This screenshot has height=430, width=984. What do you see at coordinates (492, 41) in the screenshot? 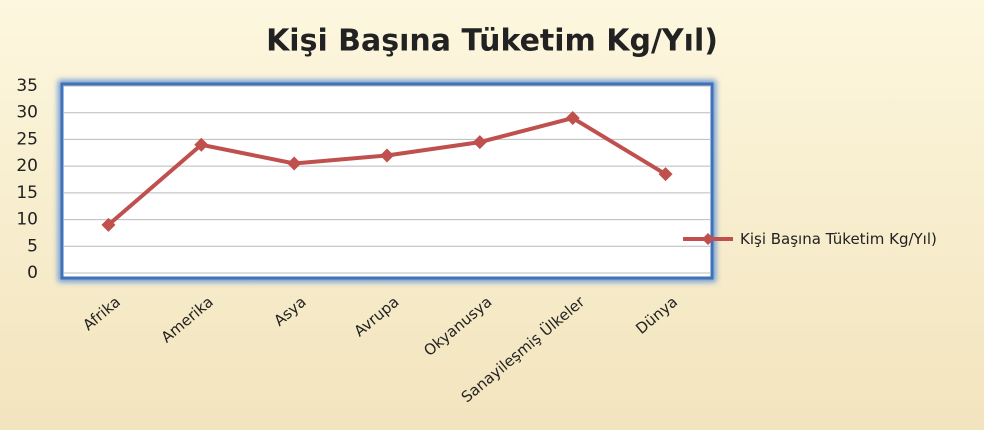
I see `chart-title: Kişi Başına Tüketim Kg/Yıl)` at bounding box center [492, 41].